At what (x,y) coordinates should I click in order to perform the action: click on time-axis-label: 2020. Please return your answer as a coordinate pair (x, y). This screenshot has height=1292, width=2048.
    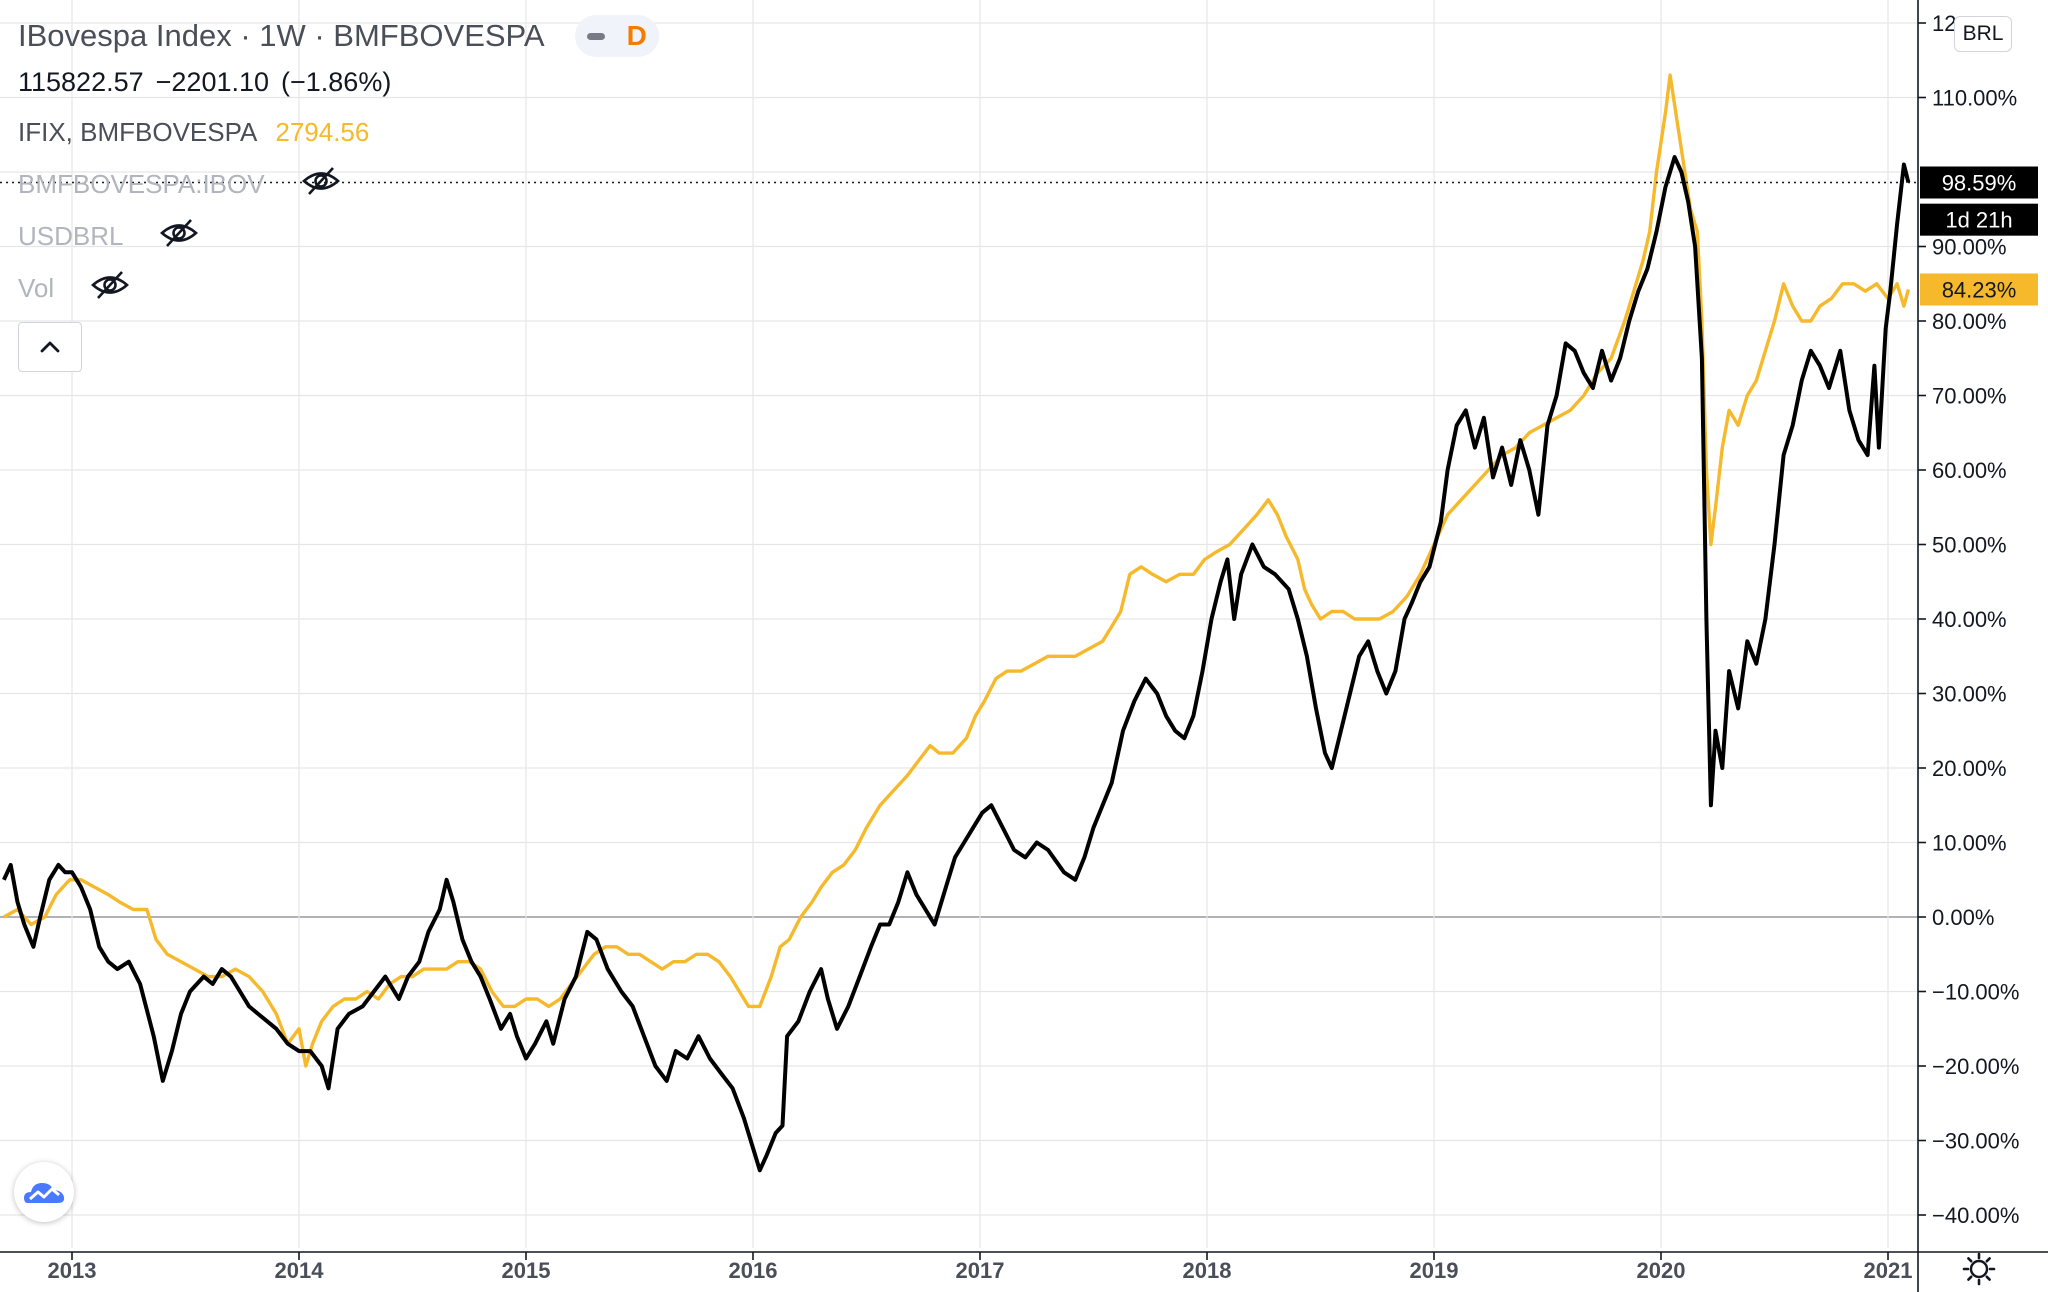
    Looking at the image, I should click on (1661, 1270).